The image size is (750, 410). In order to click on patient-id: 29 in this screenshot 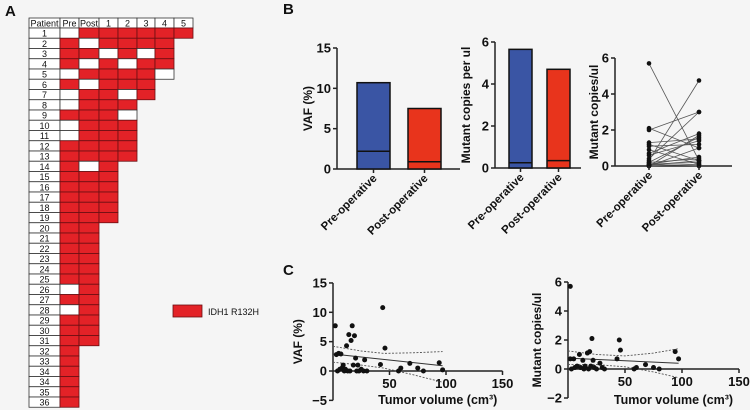, I will do `click(44, 321)`.